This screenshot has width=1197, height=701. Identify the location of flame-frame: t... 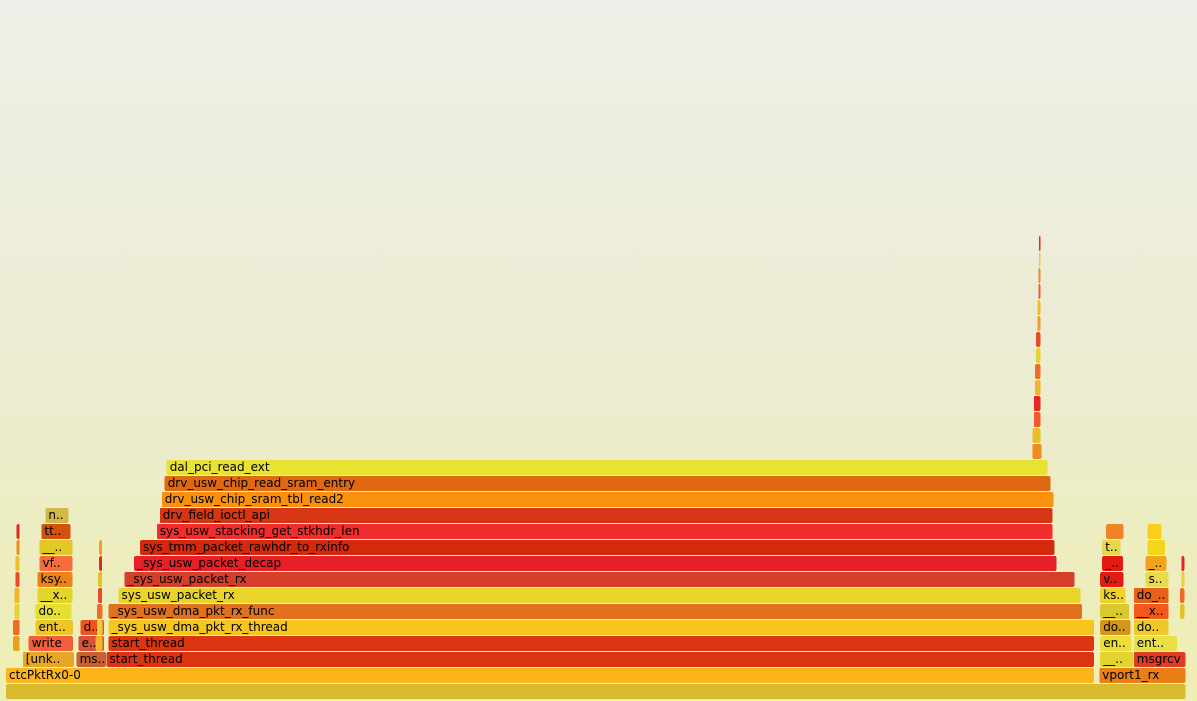
(1111, 547).